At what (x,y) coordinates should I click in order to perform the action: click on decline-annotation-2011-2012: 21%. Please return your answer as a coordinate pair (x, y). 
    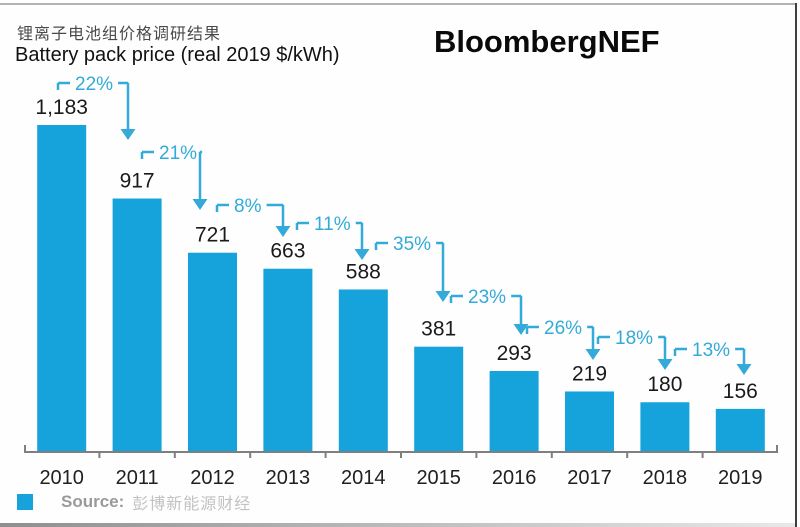
    Looking at the image, I should click on (174, 176).